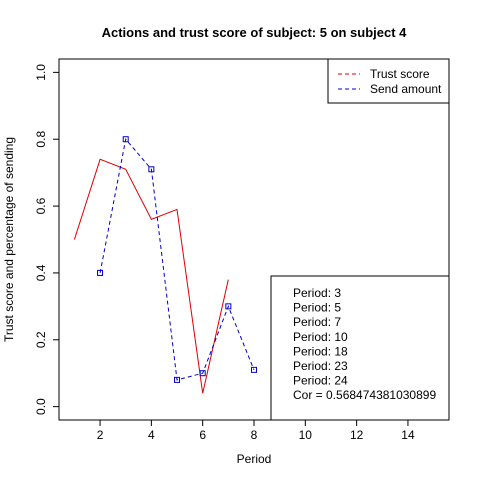  What do you see at coordinates (41, 272) in the screenshot?
I see `y-tick-label: 0.4` at bounding box center [41, 272].